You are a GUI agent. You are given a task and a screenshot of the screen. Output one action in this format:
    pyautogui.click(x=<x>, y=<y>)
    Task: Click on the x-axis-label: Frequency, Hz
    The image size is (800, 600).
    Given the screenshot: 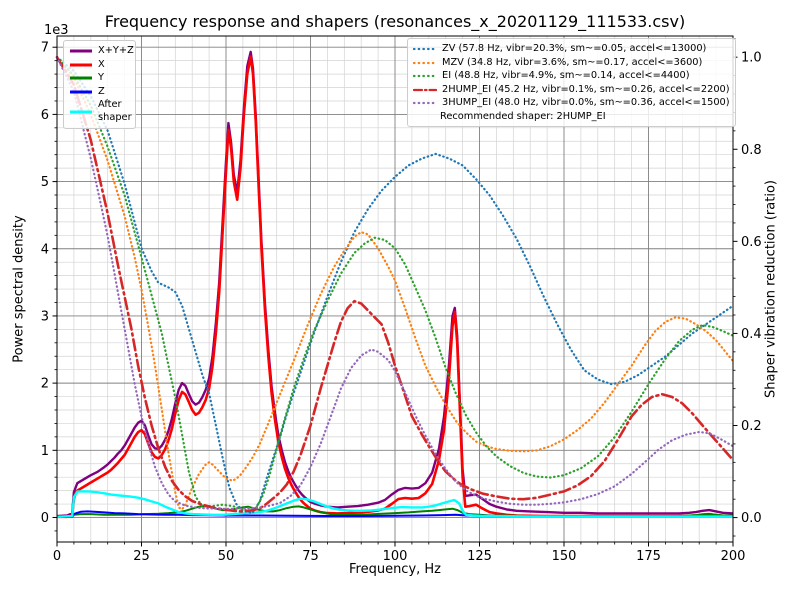 What is the action you would take?
    pyautogui.click(x=395, y=569)
    